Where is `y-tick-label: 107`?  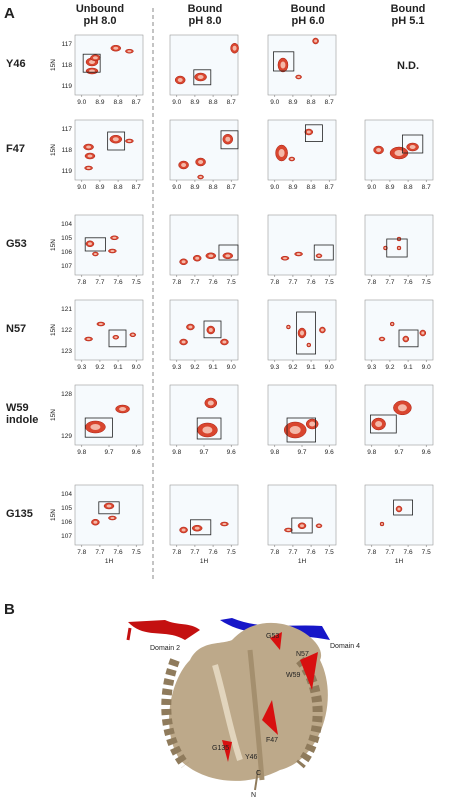
y-tick-label: 107 is located at coordinates (66, 536).